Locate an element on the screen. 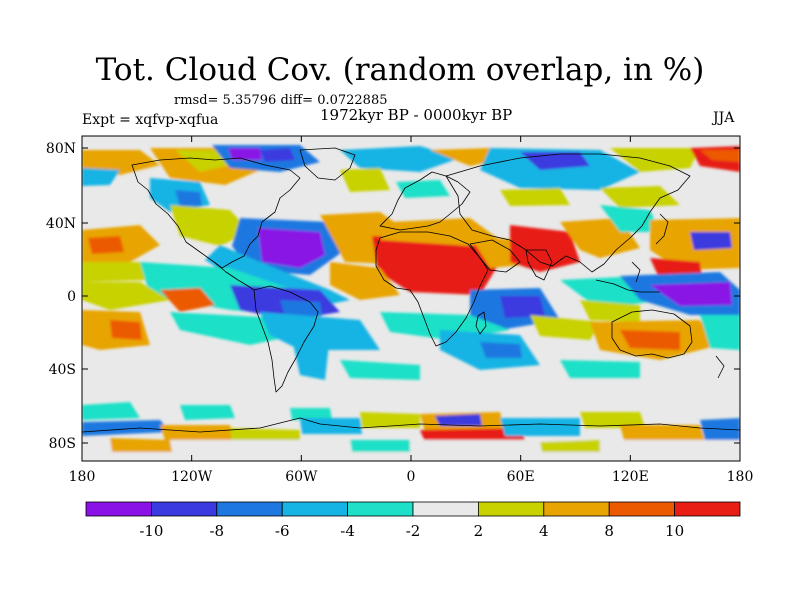  coastline-indonesia is located at coordinates (627, 286).